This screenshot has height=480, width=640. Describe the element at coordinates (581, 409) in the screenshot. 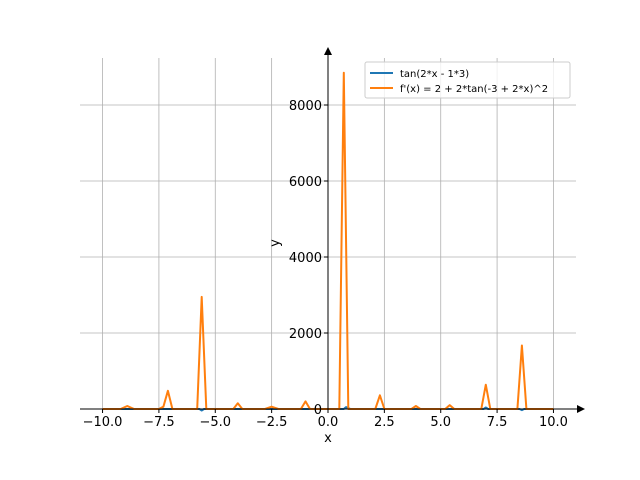

I see `x-axis-arrow` at that location.